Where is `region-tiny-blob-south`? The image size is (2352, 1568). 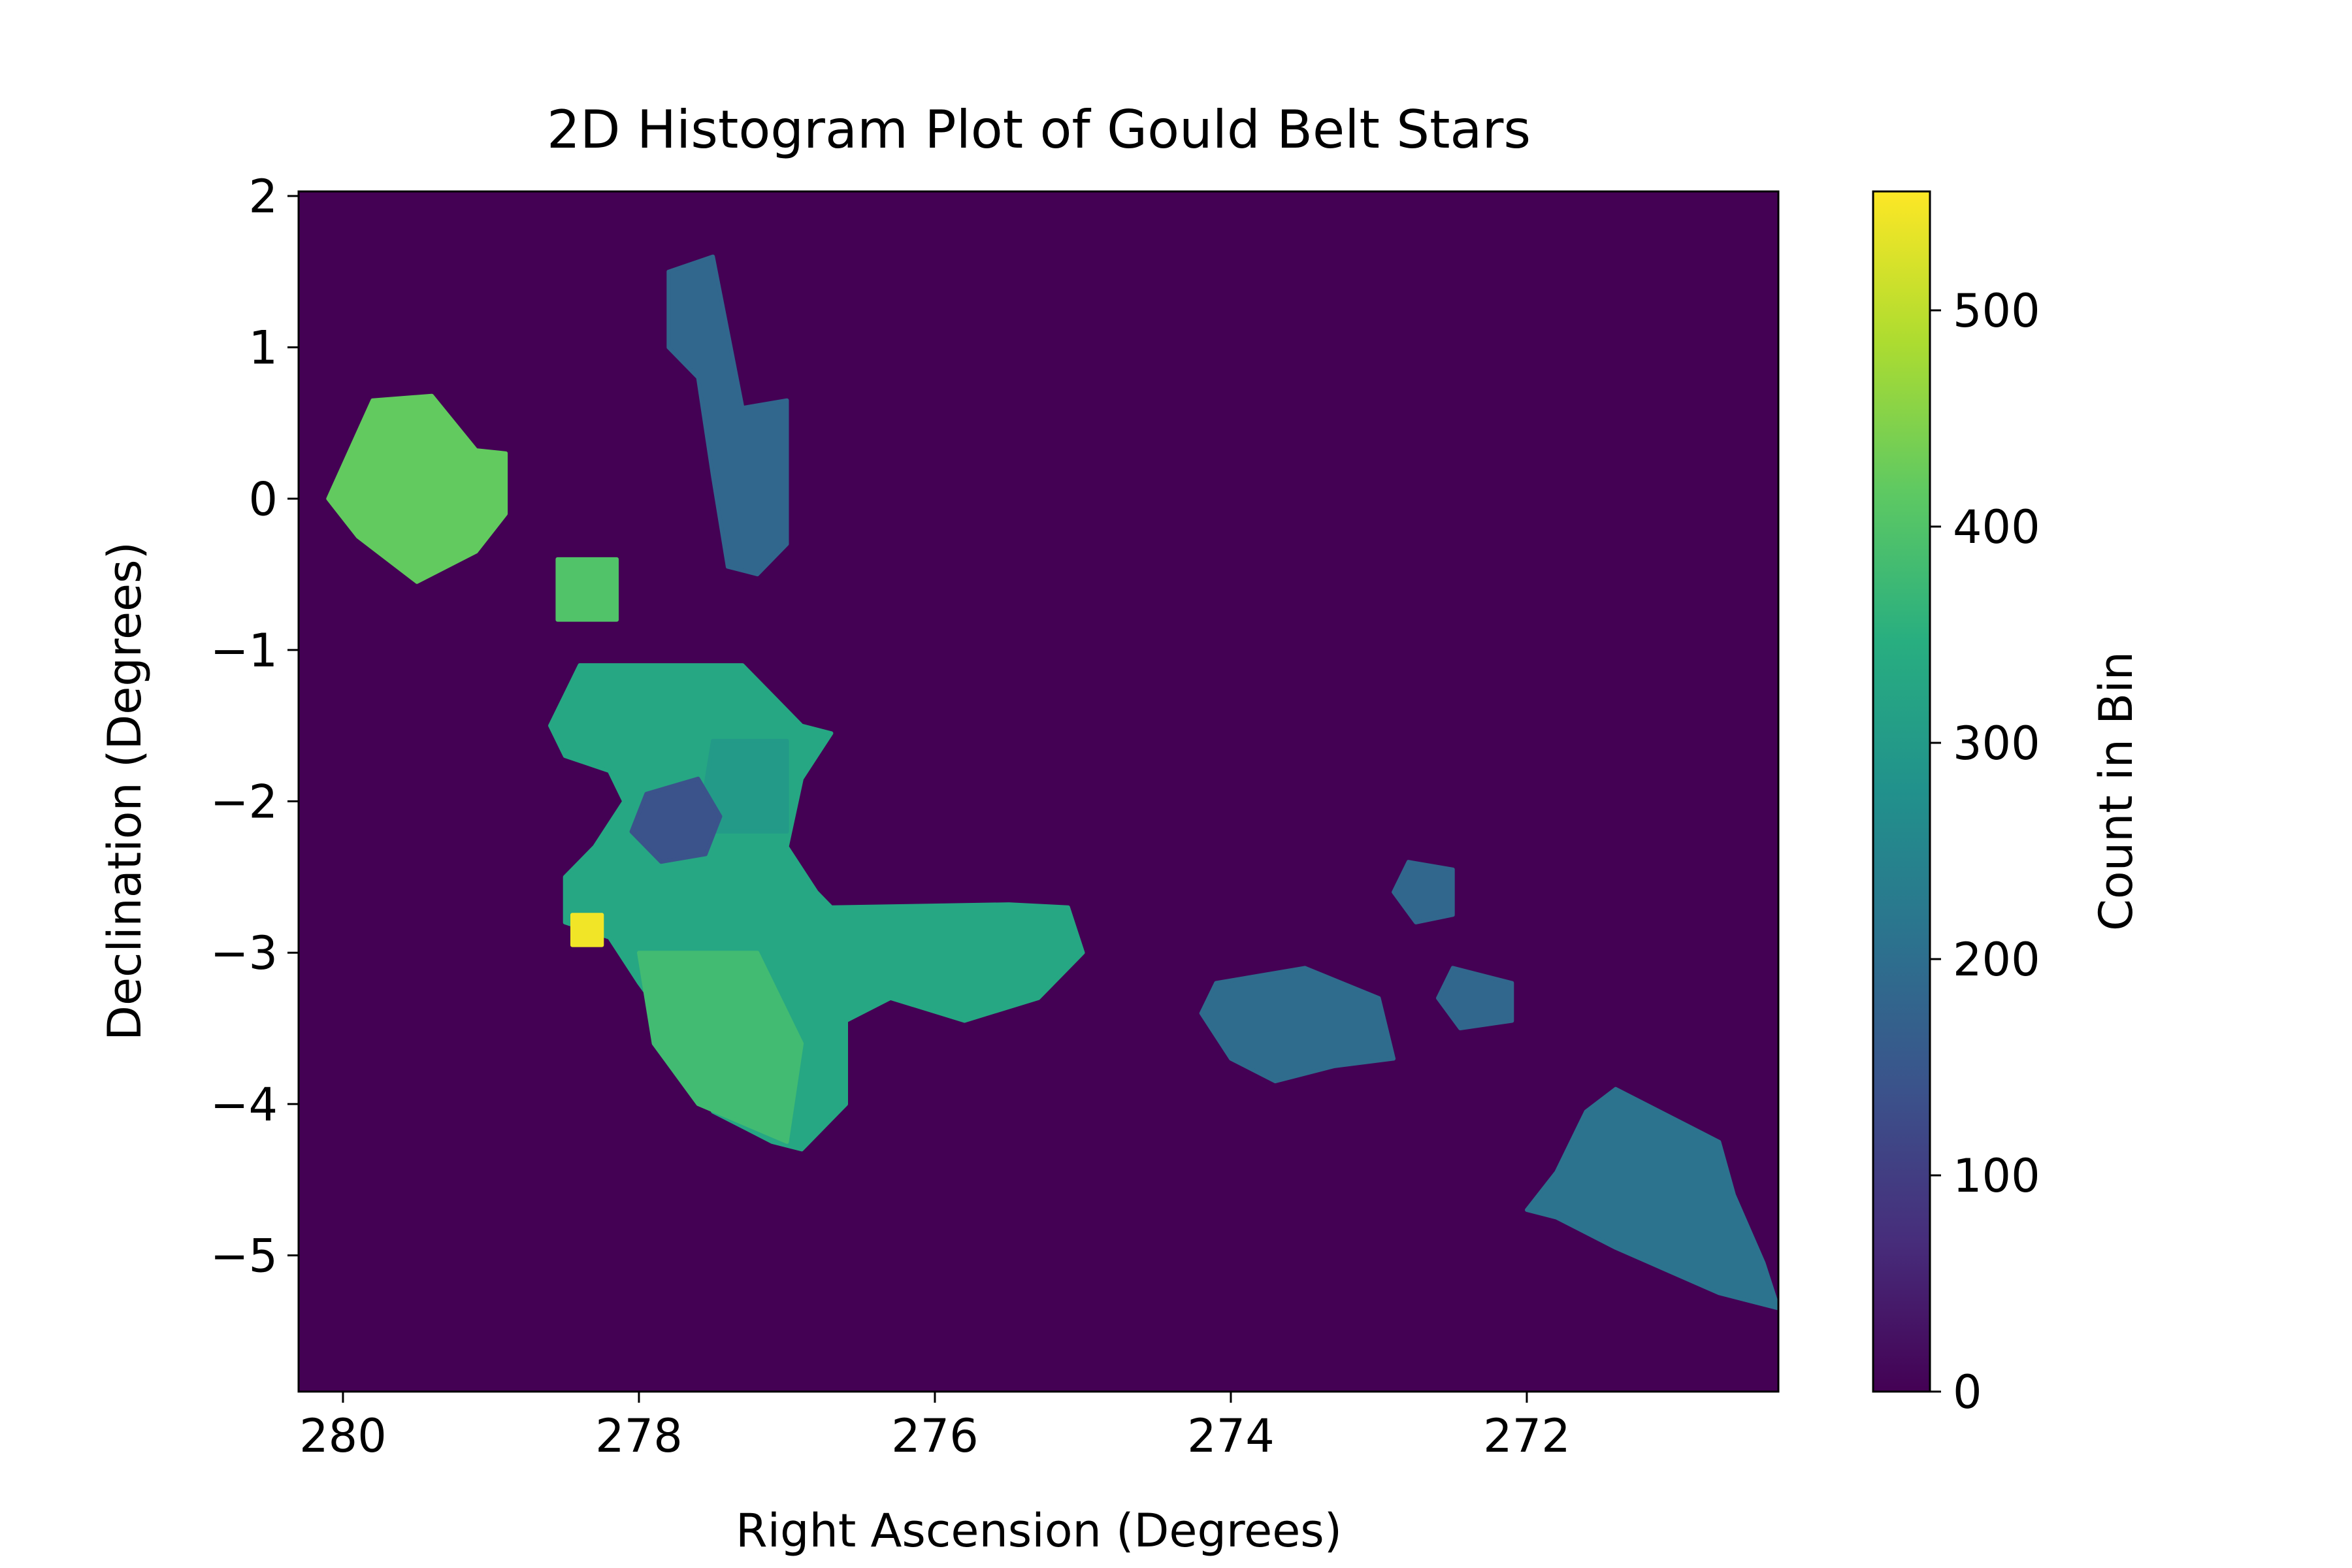 region-tiny-blob-south is located at coordinates (1475, 998).